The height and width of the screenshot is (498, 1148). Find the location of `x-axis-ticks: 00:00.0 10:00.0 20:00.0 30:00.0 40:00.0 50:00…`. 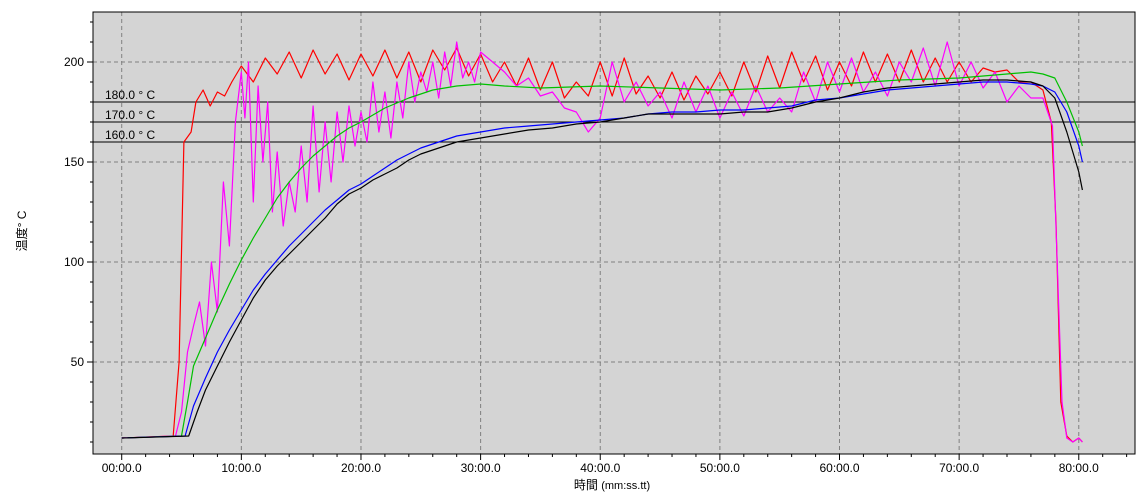

x-axis-ticks: 00:00.0 10:00.0 20:00.0 30:00.0 40:00.0 50:00… is located at coordinates (615, 464).